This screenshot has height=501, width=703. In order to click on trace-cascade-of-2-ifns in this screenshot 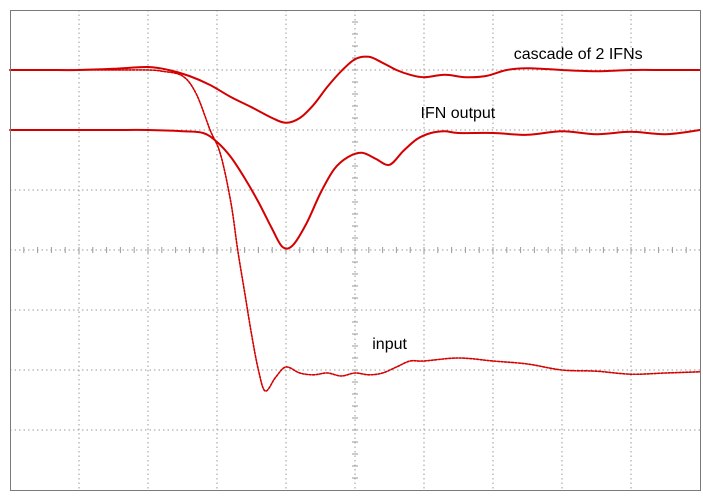, I will do `click(355, 89)`.